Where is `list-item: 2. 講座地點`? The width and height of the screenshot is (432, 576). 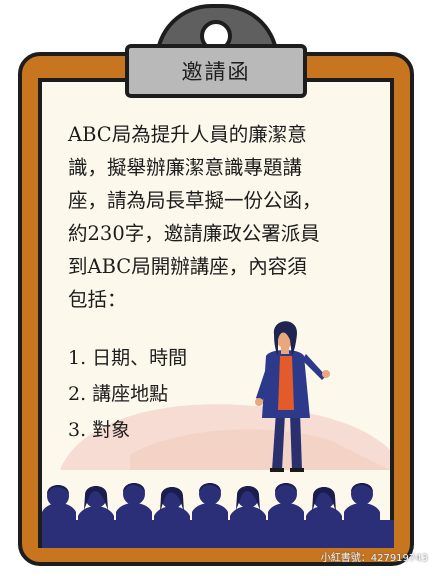
list-item: 2. 講座地點 is located at coordinates (118, 394).